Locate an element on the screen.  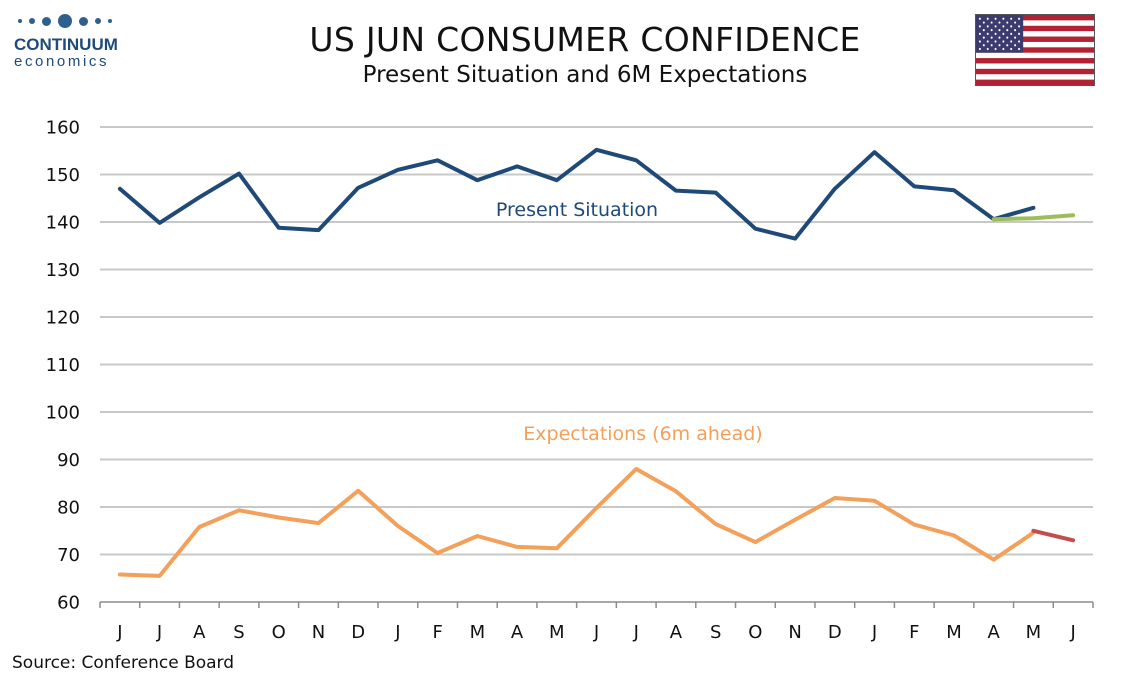
x-tick-label-1: J is located at coordinates (159, 632).